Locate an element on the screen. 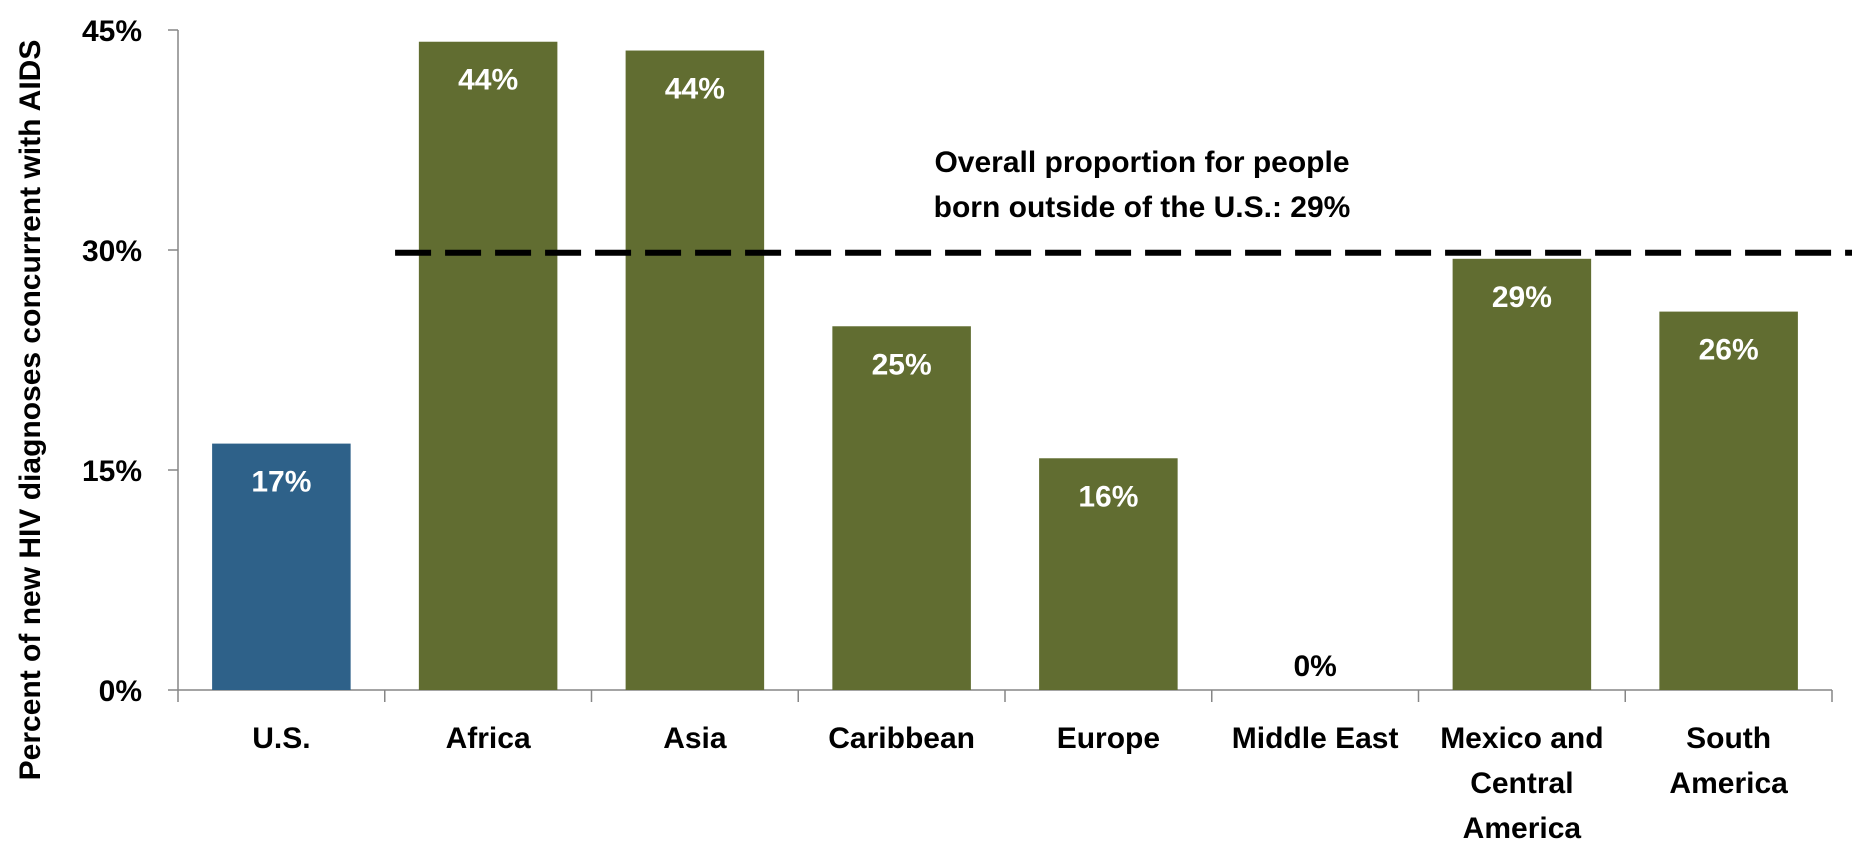 This screenshot has width=1862, height=849. y-tick-label: 45% is located at coordinates (112, 31).